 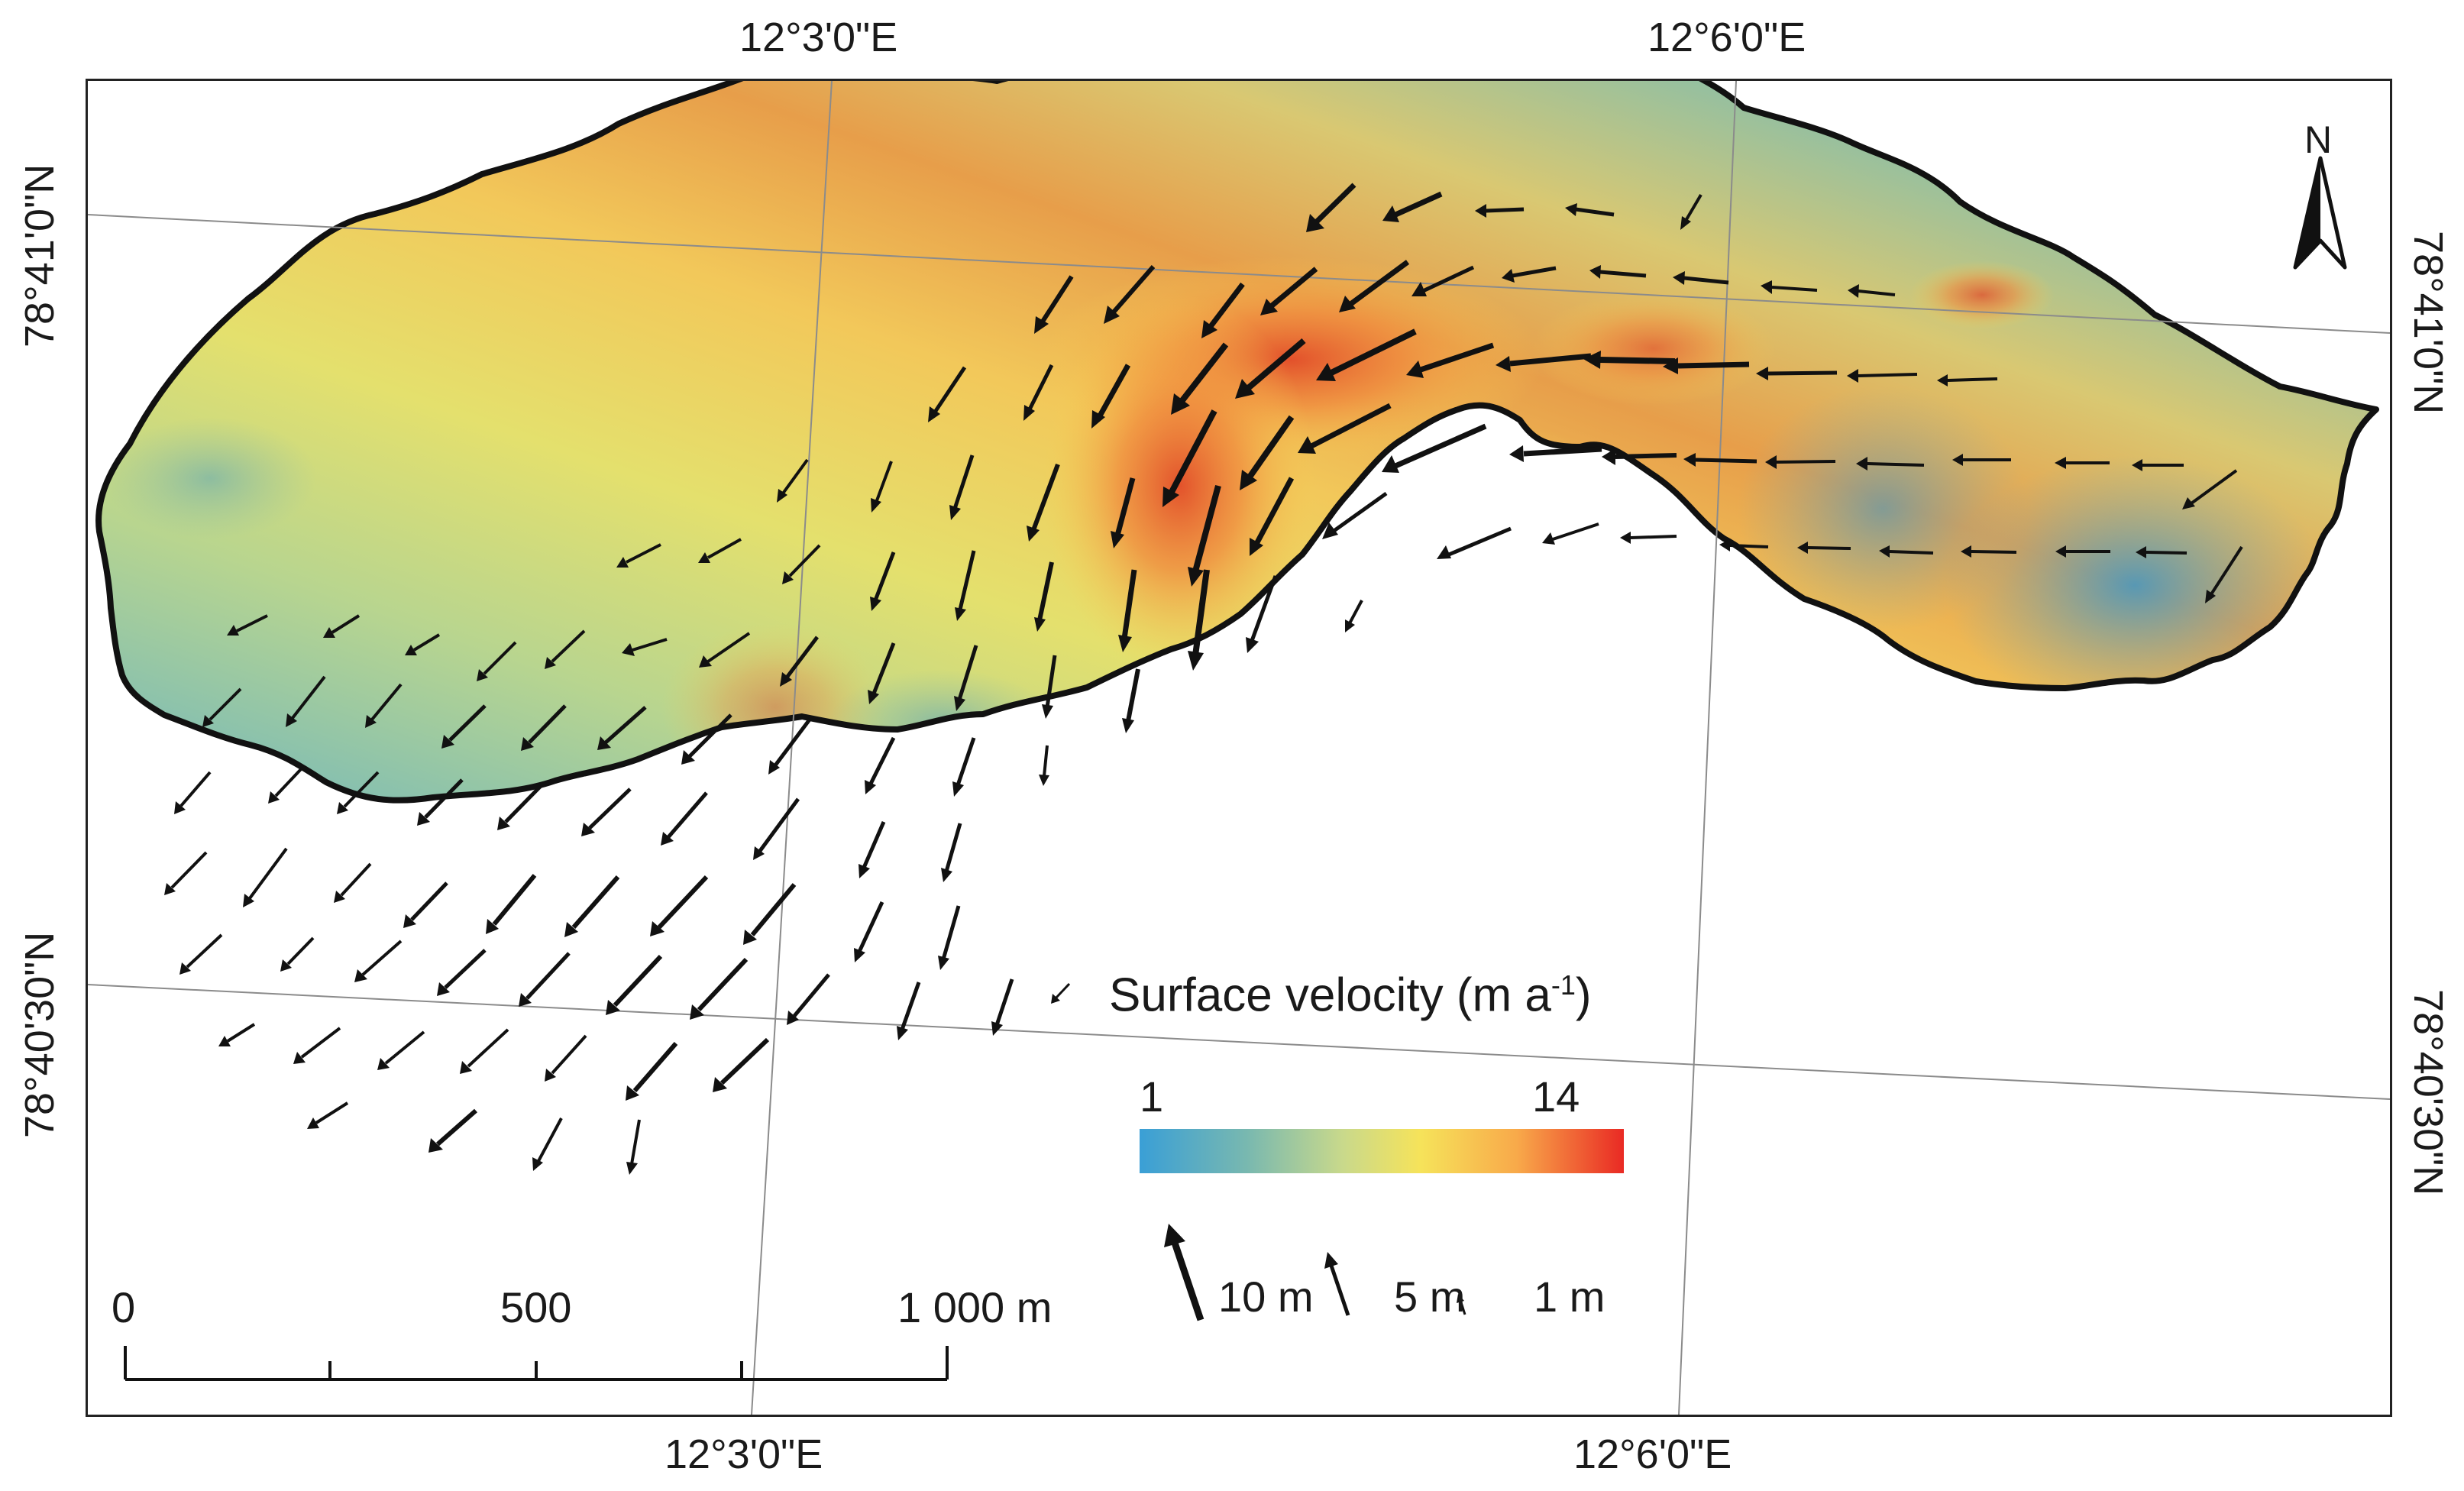 What do you see at coordinates (1707, 748) in the screenshot?
I see `meridian-line-east` at bounding box center [1707, 748].